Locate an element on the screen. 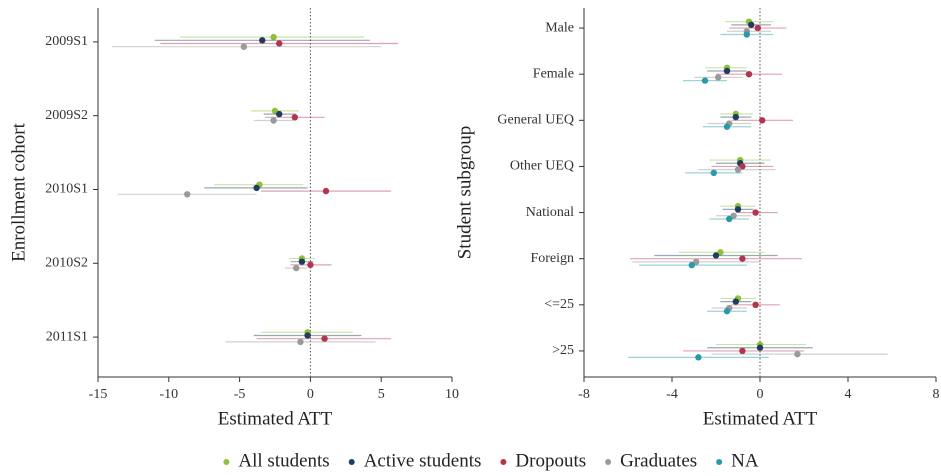  y-tick-label: Foreign is located at coordinates (552, 258).